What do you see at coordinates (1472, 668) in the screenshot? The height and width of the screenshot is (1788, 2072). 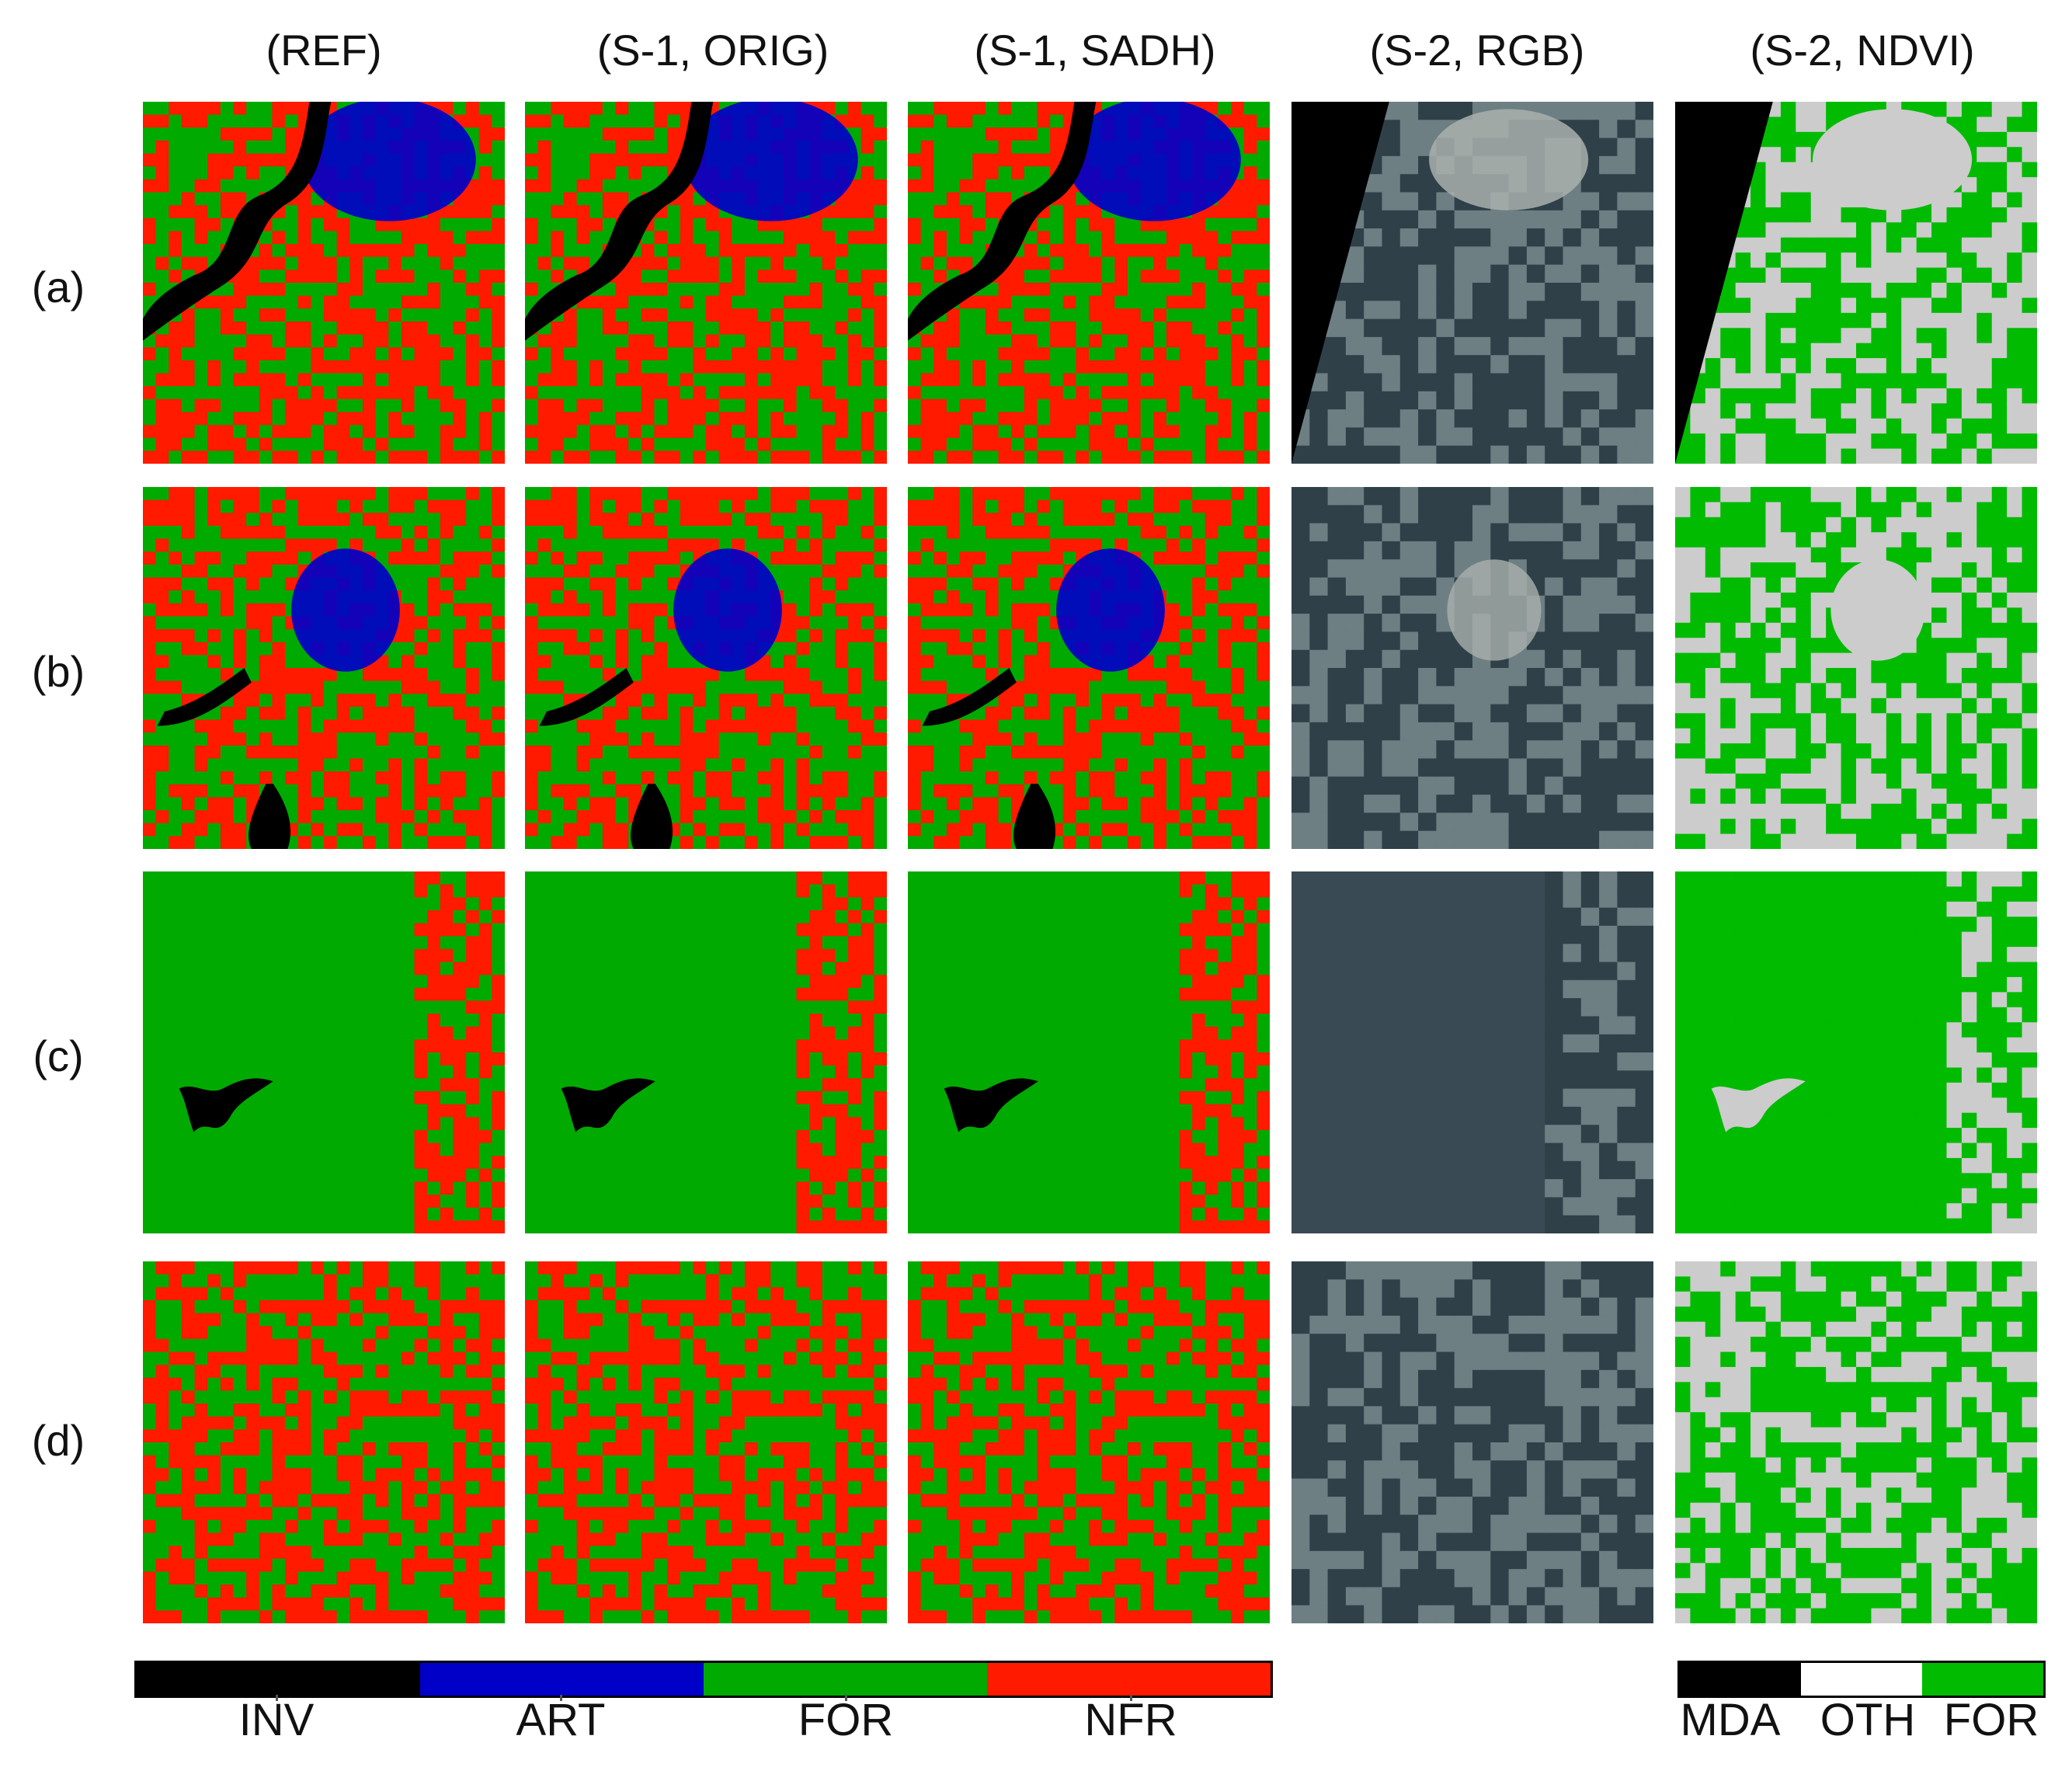 I see `map-panel-b-s2-rgb` at bounding box center [1472, 668].